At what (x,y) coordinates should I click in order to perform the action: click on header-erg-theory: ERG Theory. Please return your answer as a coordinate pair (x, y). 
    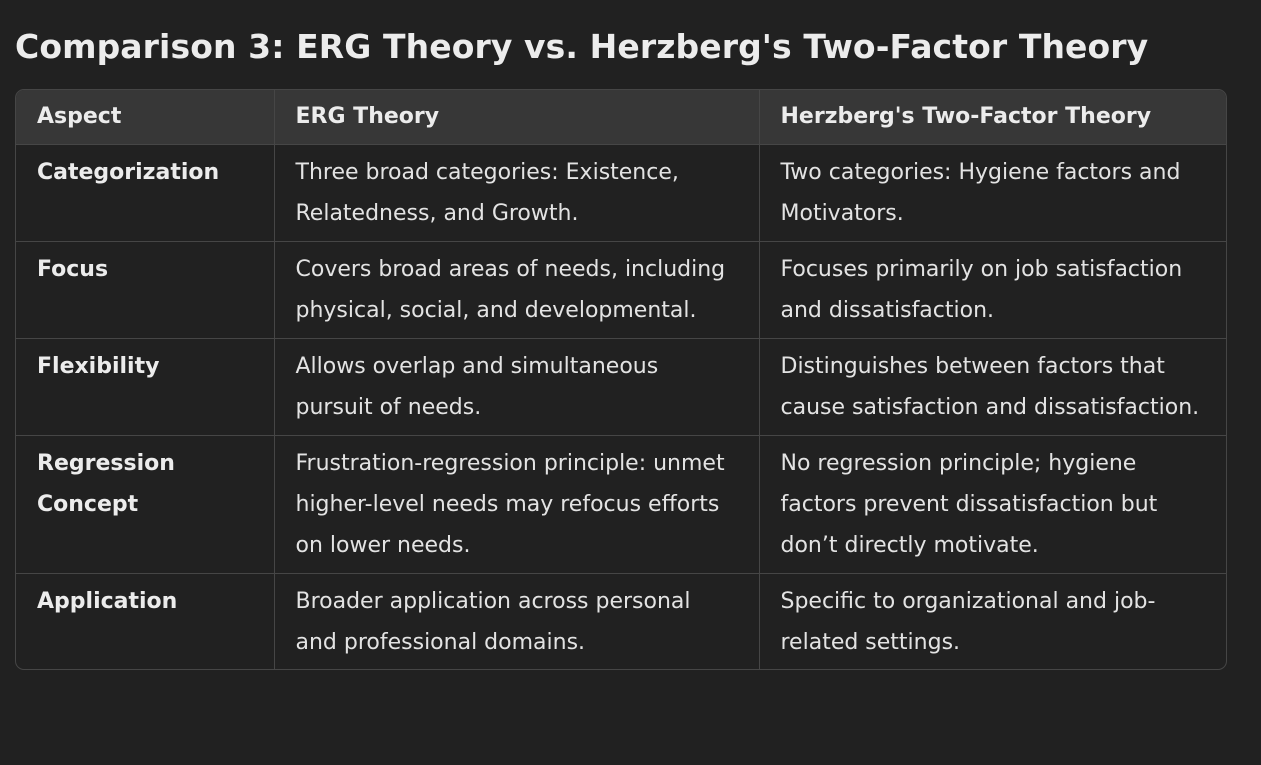
    Looking at the image, I should click on (516, 117).